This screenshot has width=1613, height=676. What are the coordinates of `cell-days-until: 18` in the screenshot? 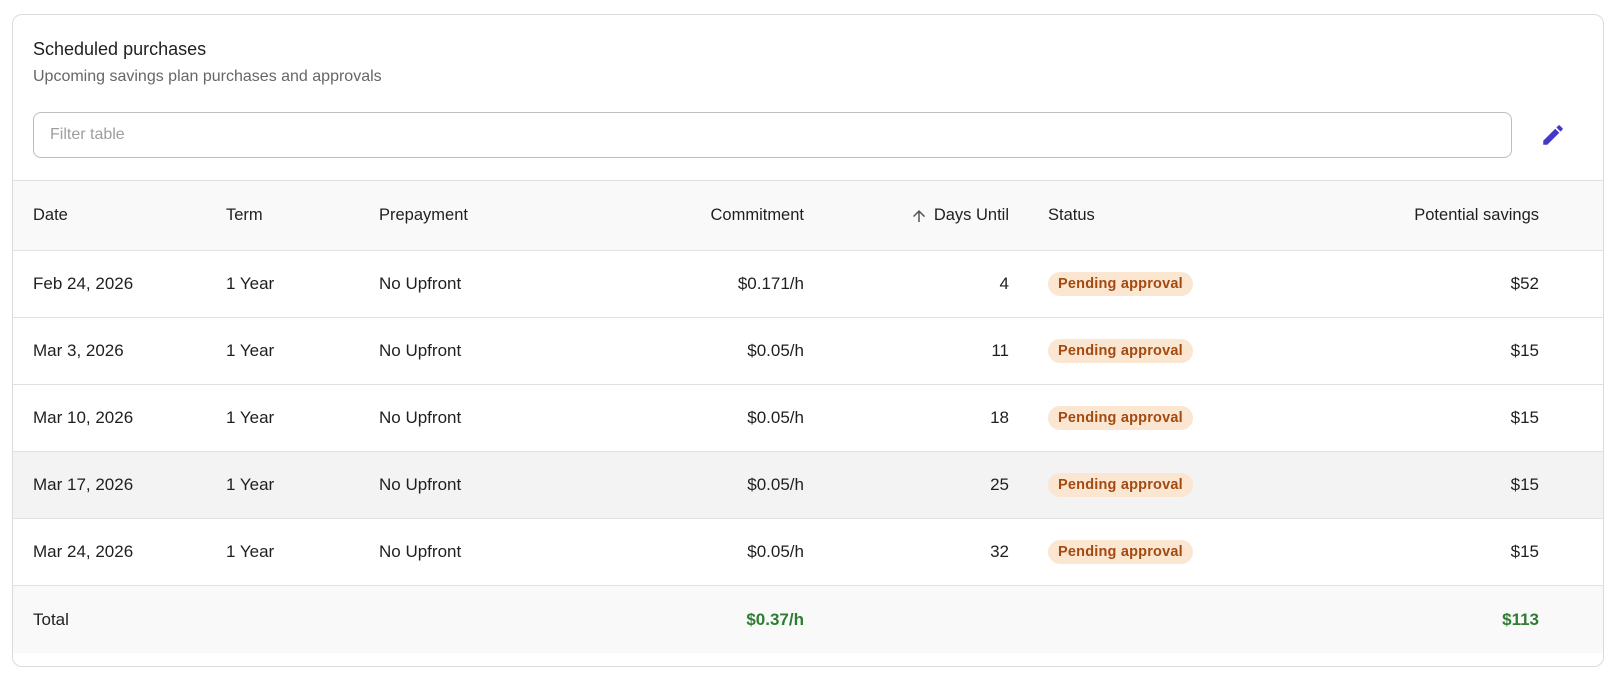 It's located at (999, 417).